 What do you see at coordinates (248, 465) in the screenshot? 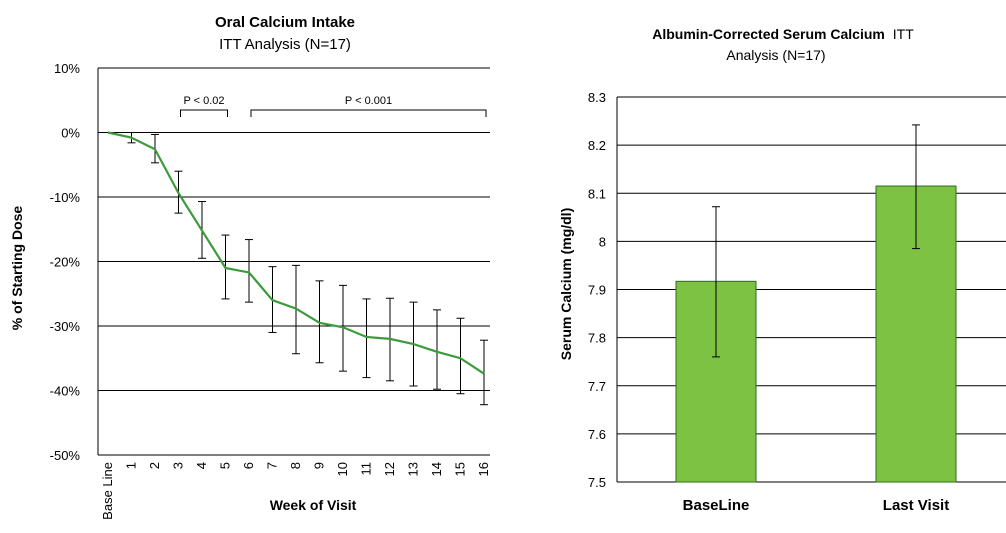
I see `left-x-tick-label: 6` at bounding box center [248, 465].